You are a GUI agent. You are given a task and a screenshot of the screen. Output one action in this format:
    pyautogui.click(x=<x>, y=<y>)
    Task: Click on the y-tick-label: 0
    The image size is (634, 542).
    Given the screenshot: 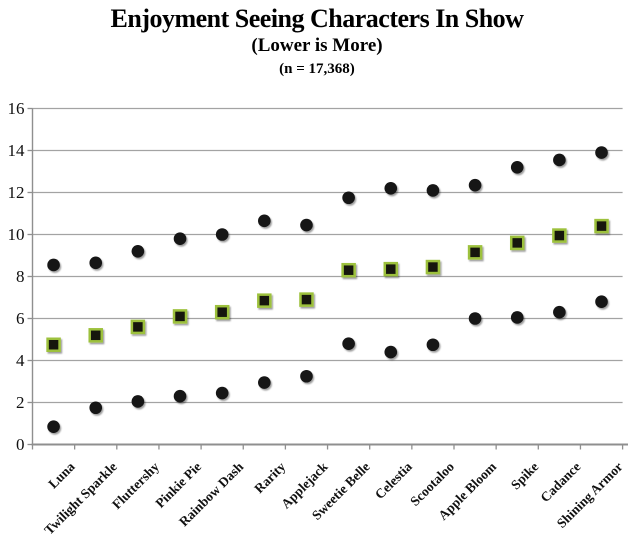 What is the action you would take?
    pyautogui.click(x=20, y=444)
    